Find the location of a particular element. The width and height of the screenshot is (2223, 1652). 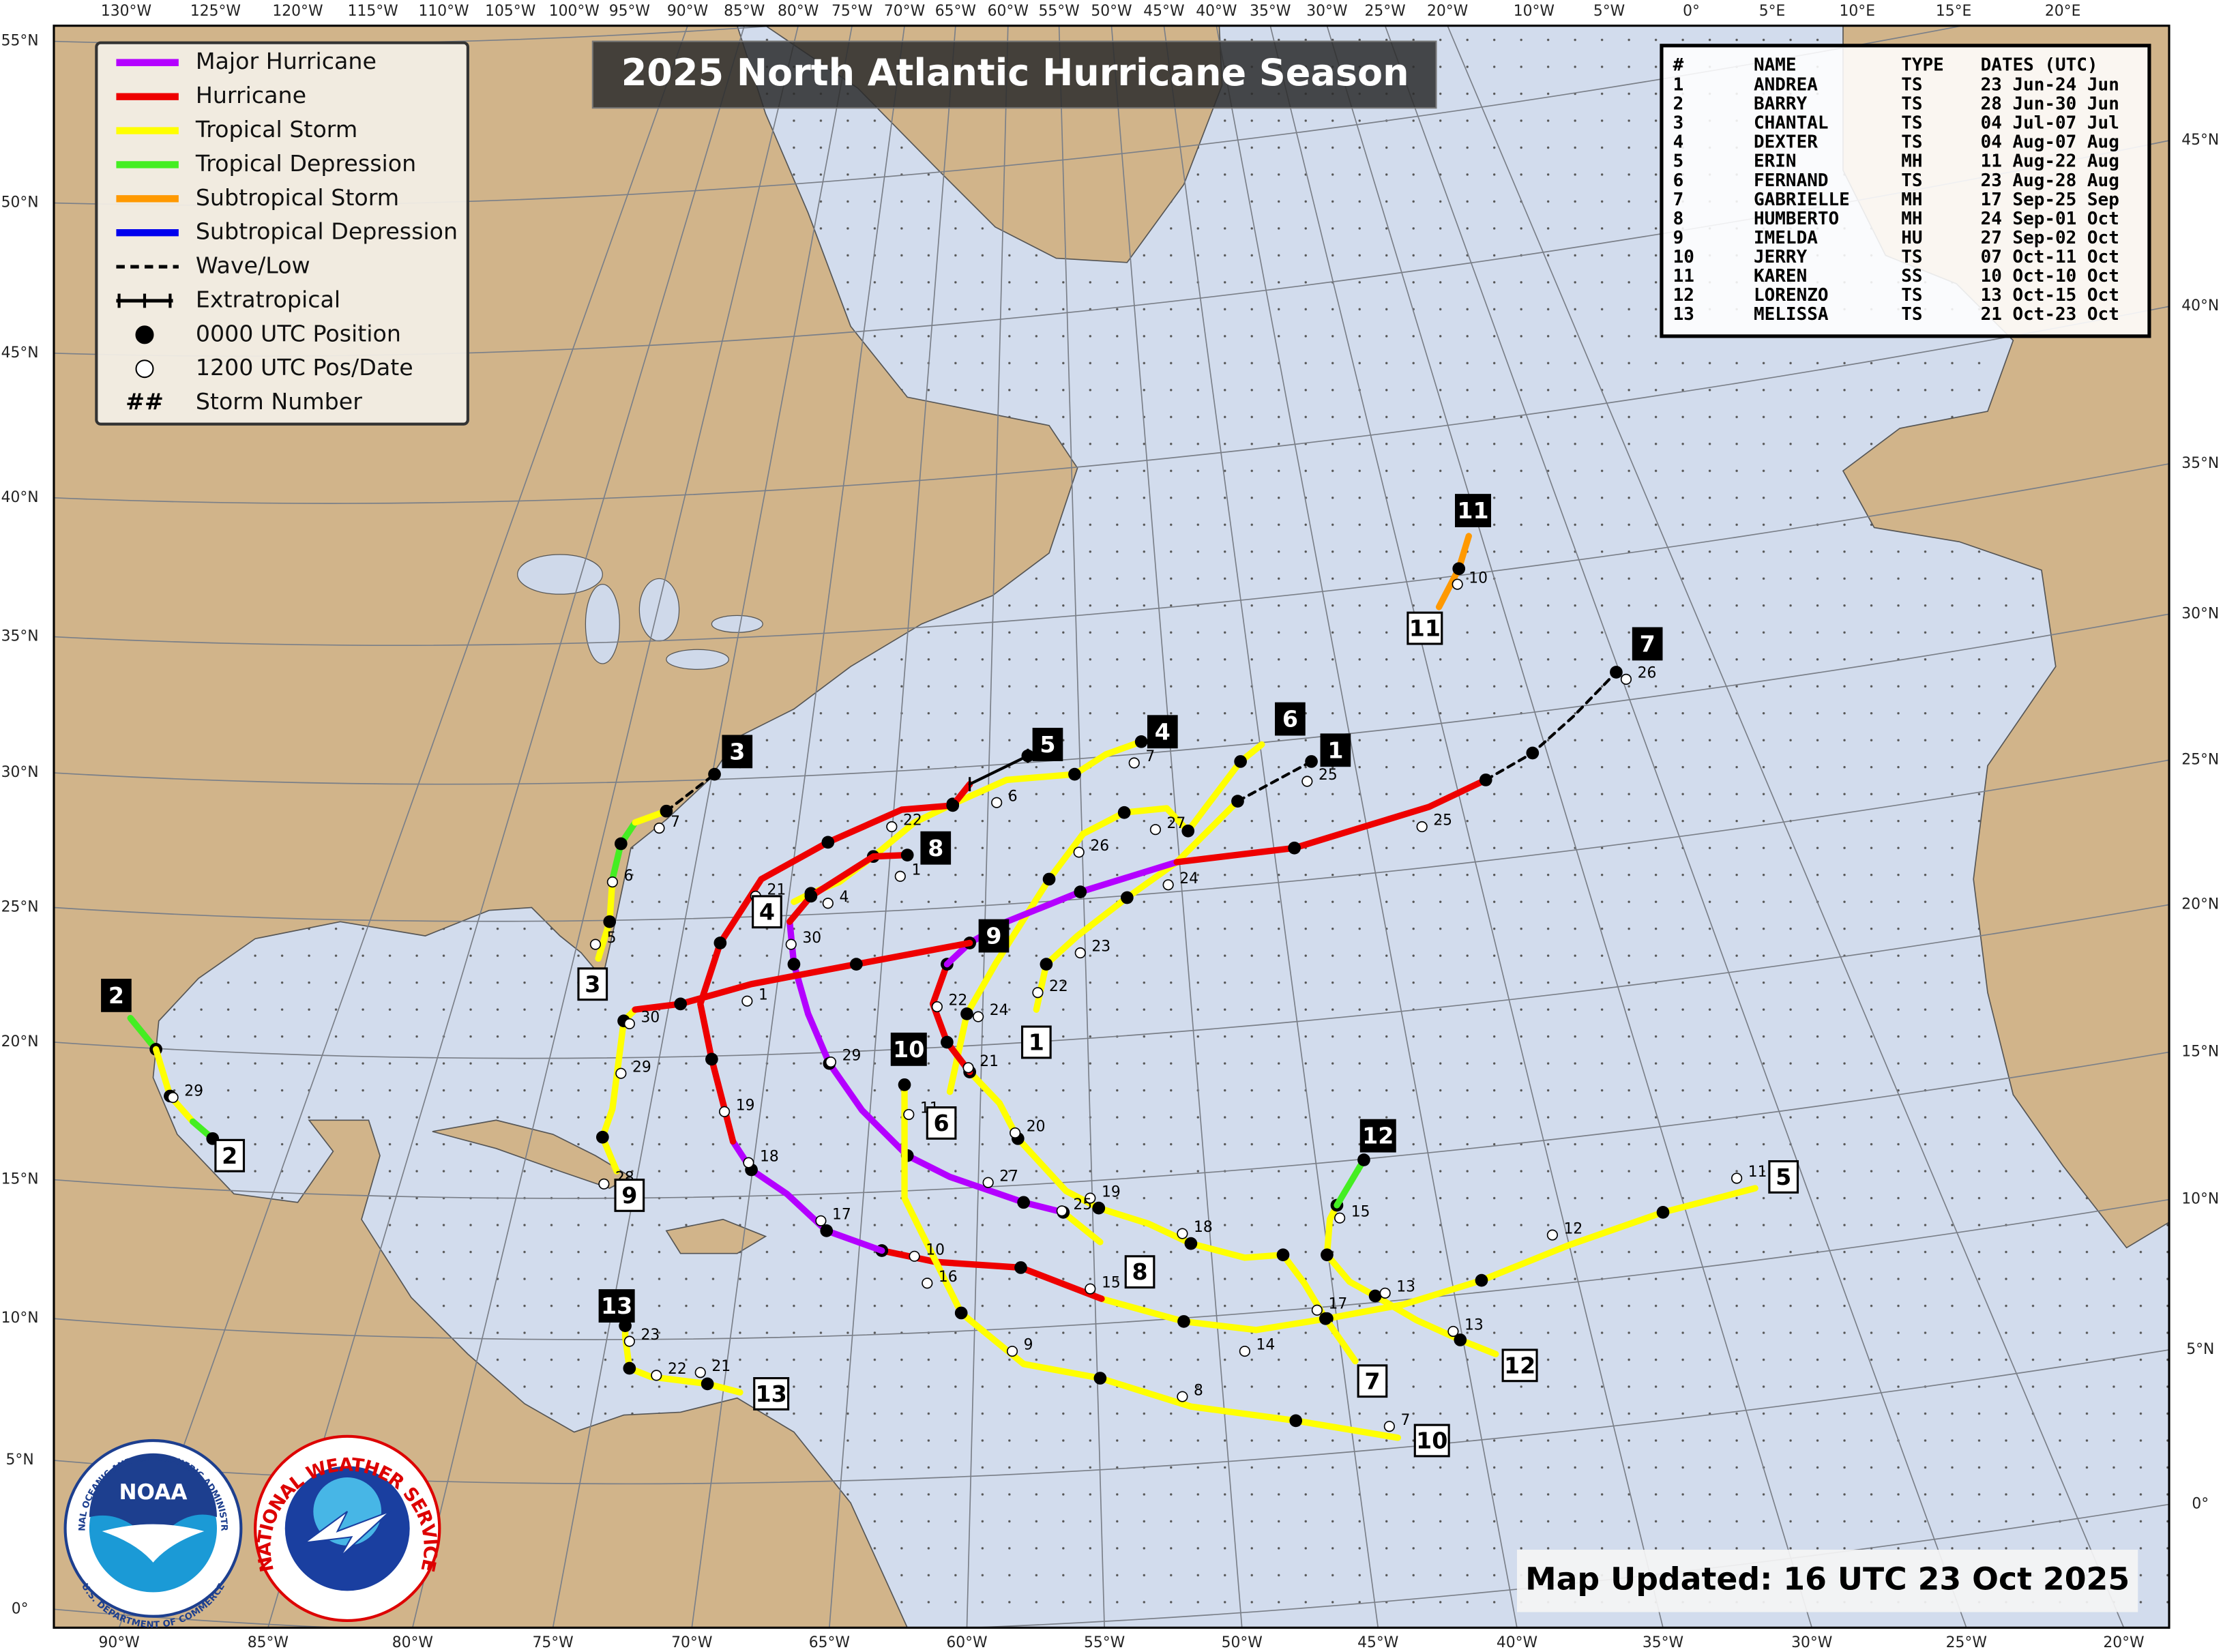

legend-label: Extratropical is located at coordinates (268, 299).